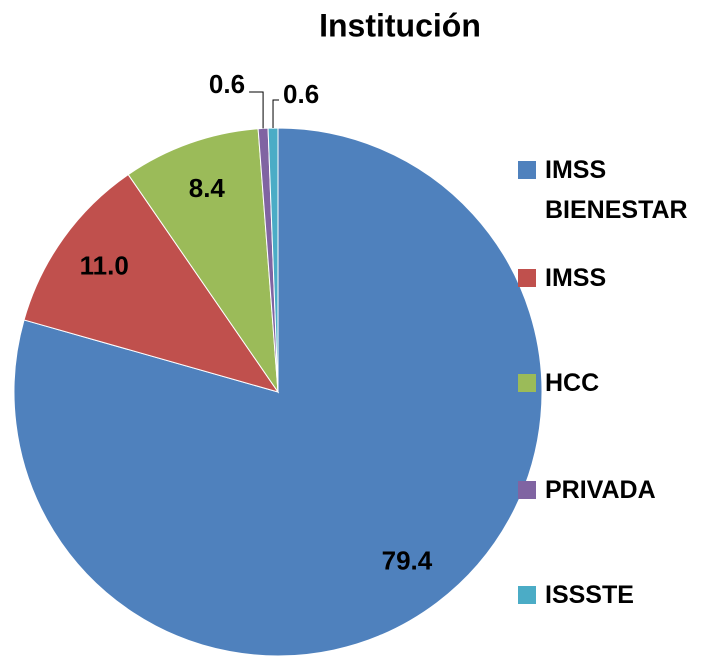 This screenshot has width=719, height=658. I want to click on legend-item: PRIVADA, so click(613, 490).